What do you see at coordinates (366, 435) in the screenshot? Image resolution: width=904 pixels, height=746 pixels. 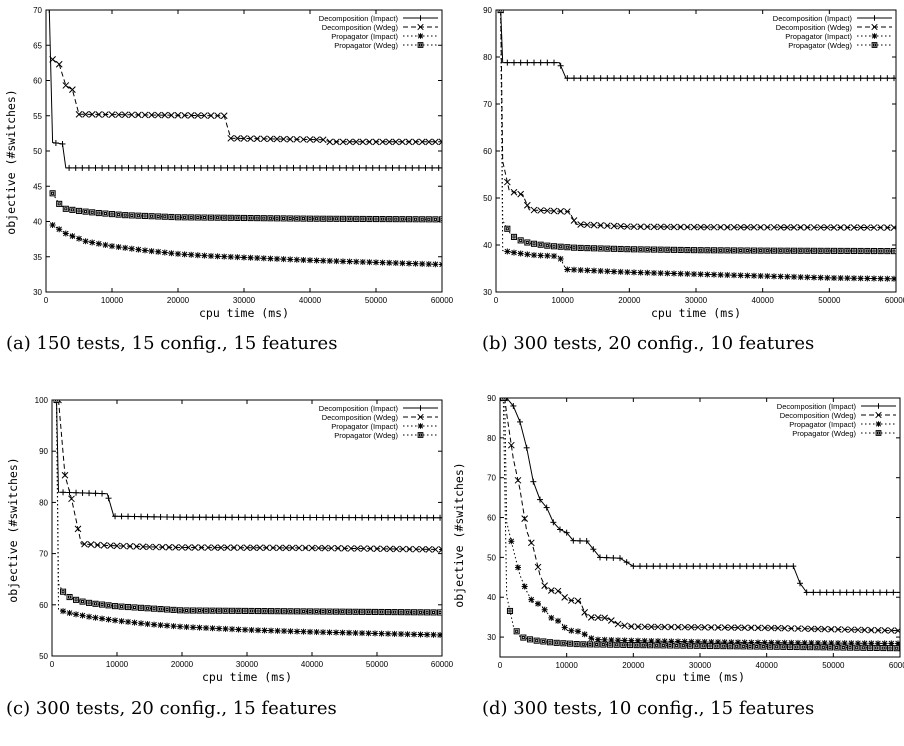 I see `legend-label: Propagator (Wdeg)` at bounding box center [366, 435].